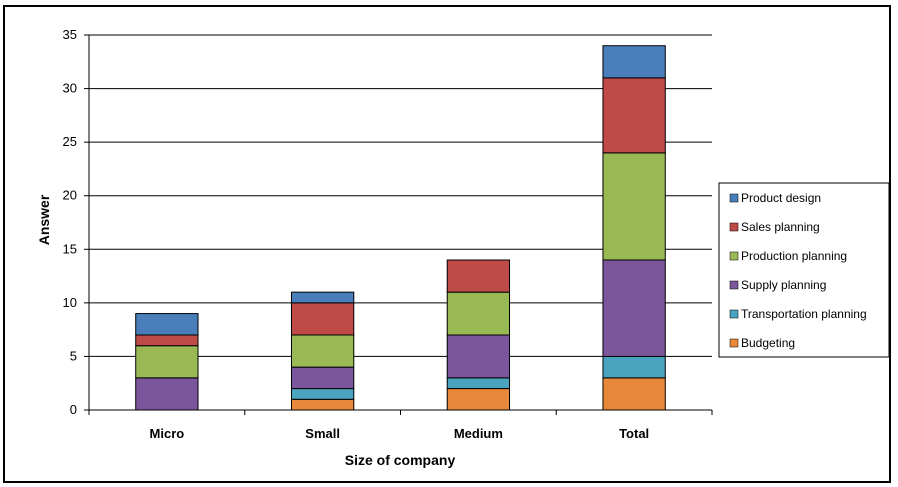 The width and height of the screenshot is (898, 487). I want to click on y-tick-label: 20, so click(70, 195).